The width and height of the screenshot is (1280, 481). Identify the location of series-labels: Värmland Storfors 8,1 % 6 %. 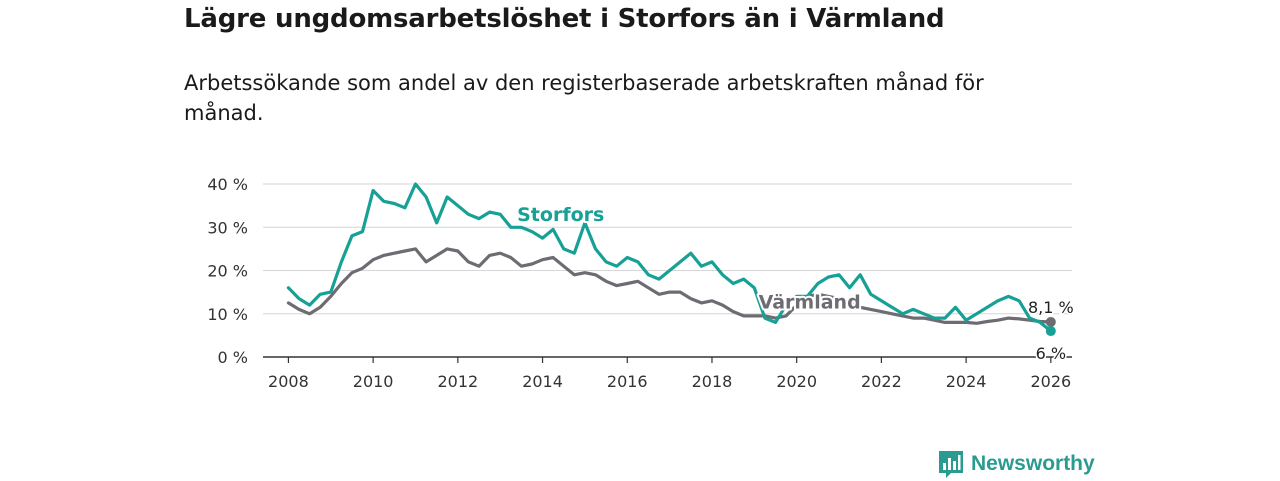
(795, 283).